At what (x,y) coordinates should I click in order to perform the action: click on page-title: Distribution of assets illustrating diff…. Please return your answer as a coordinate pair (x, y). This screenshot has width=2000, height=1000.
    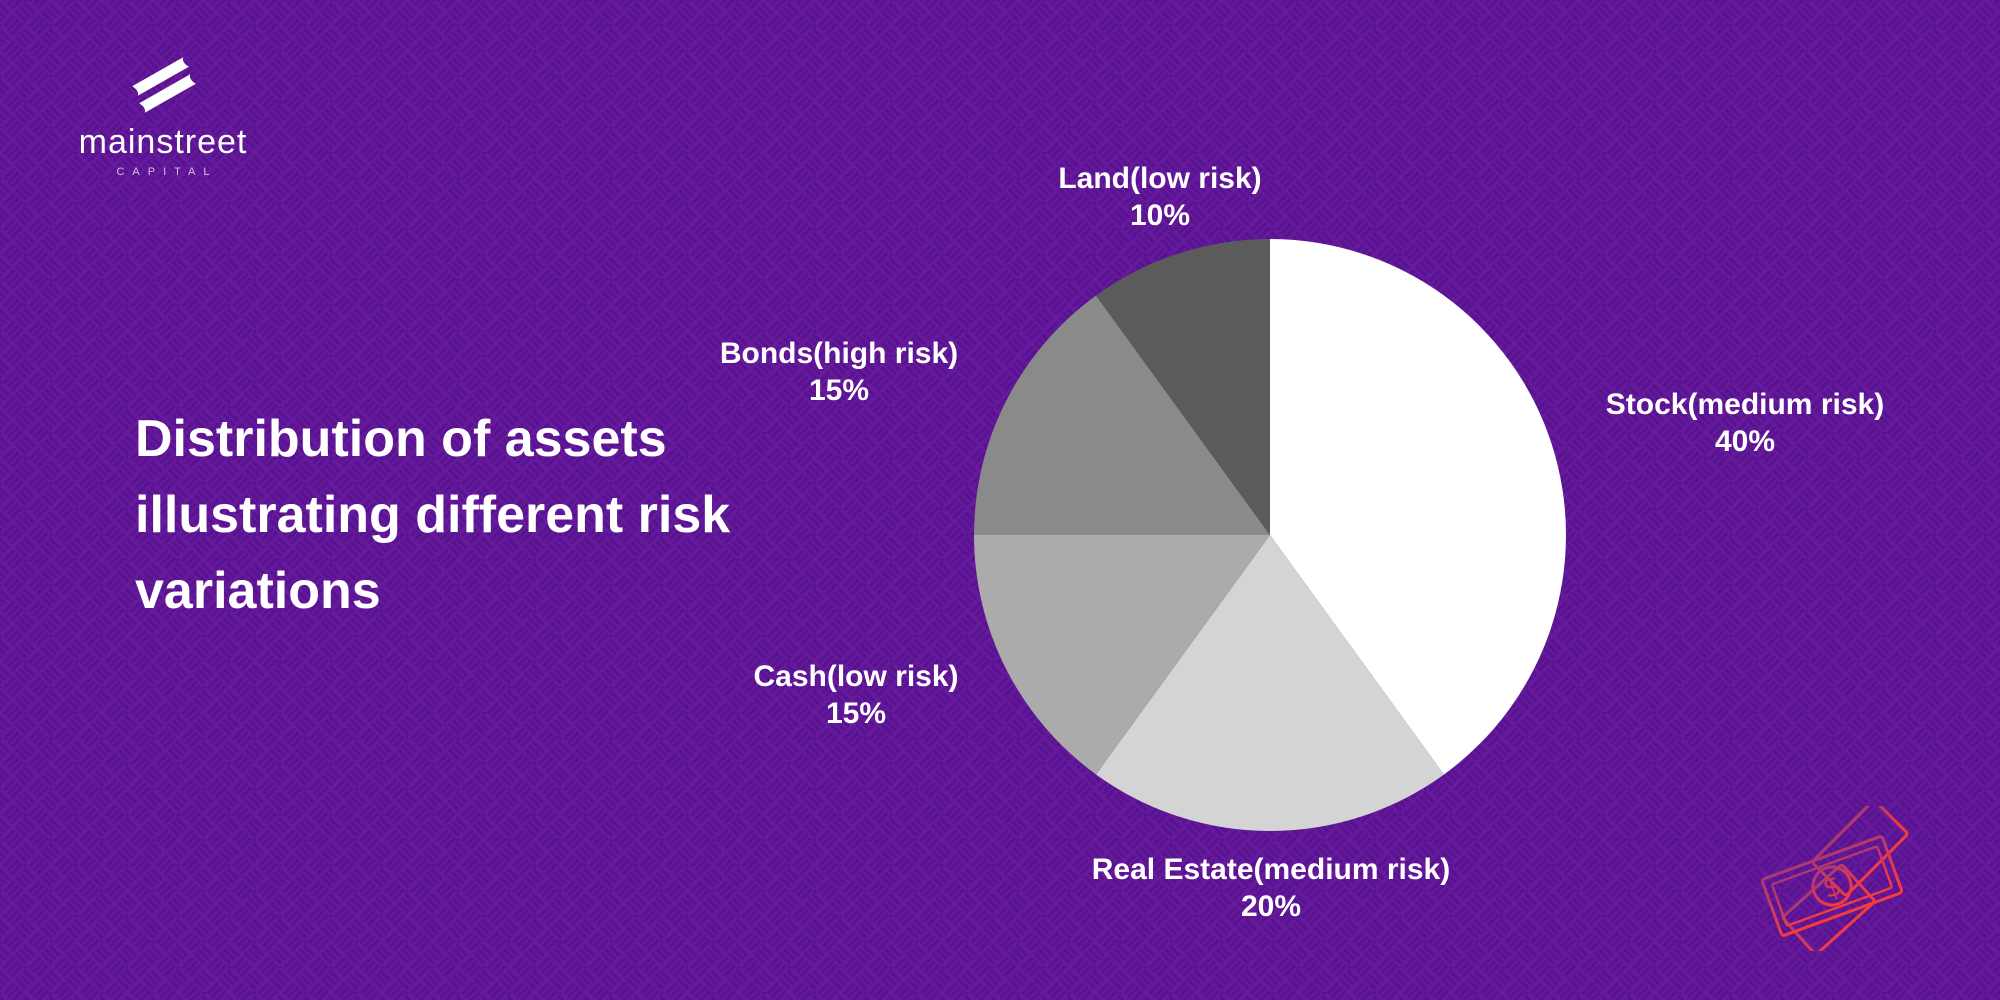
    Looking at the image, I should click on (433, 515).